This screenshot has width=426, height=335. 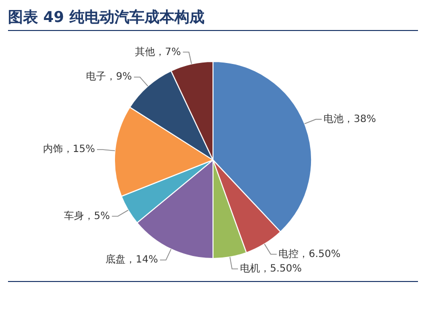 I want to click on slice-label: 电池，38%, so click(x=350, y=118).